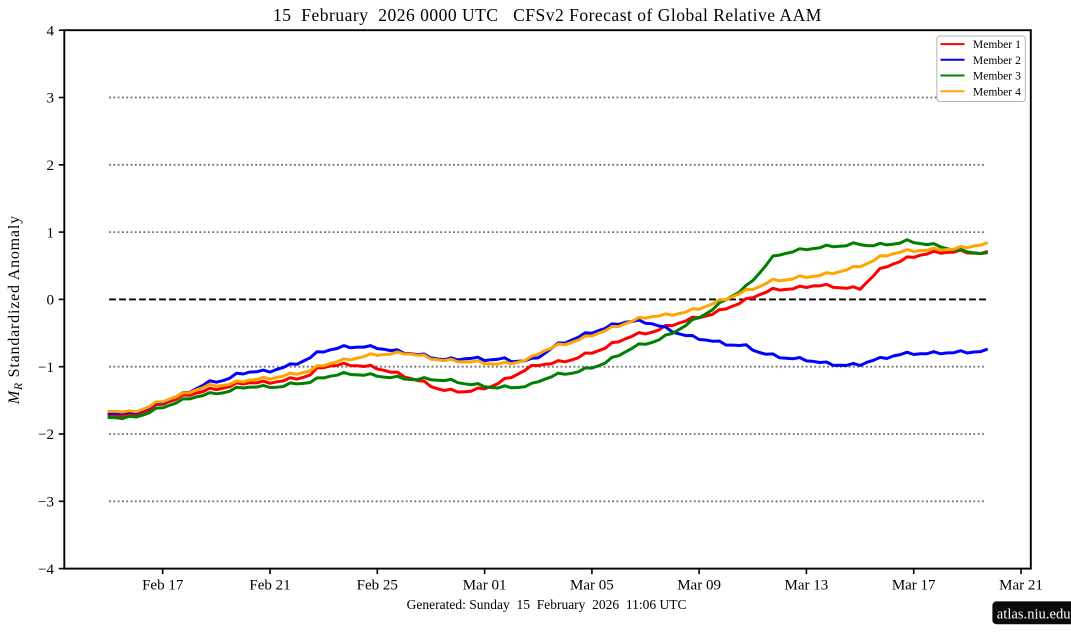 This screenshot has height=643, width=1071. I want to click on svg-text: 3, so click(51, 99).